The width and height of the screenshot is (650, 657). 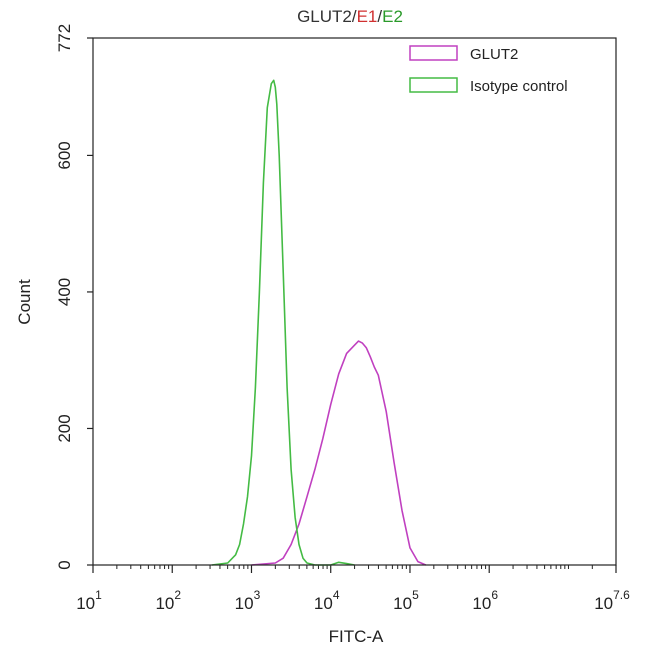 What do you see at coordinates (89, 600) in the screenshot?
I see `x-tick-label: 10¹` at bounding box center [89, 600].